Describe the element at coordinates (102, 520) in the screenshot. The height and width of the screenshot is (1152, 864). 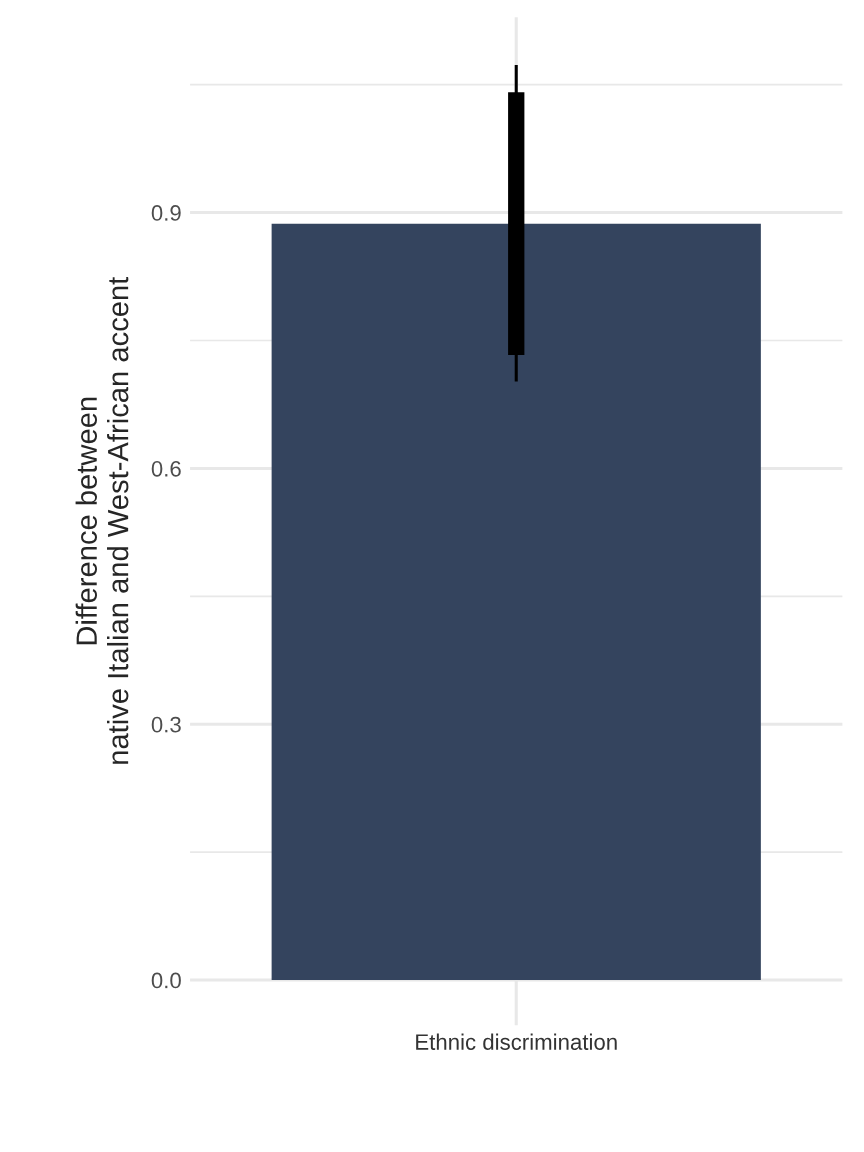
I see `y-axis-title: Difference between native Italian and West-African accent` at that location.